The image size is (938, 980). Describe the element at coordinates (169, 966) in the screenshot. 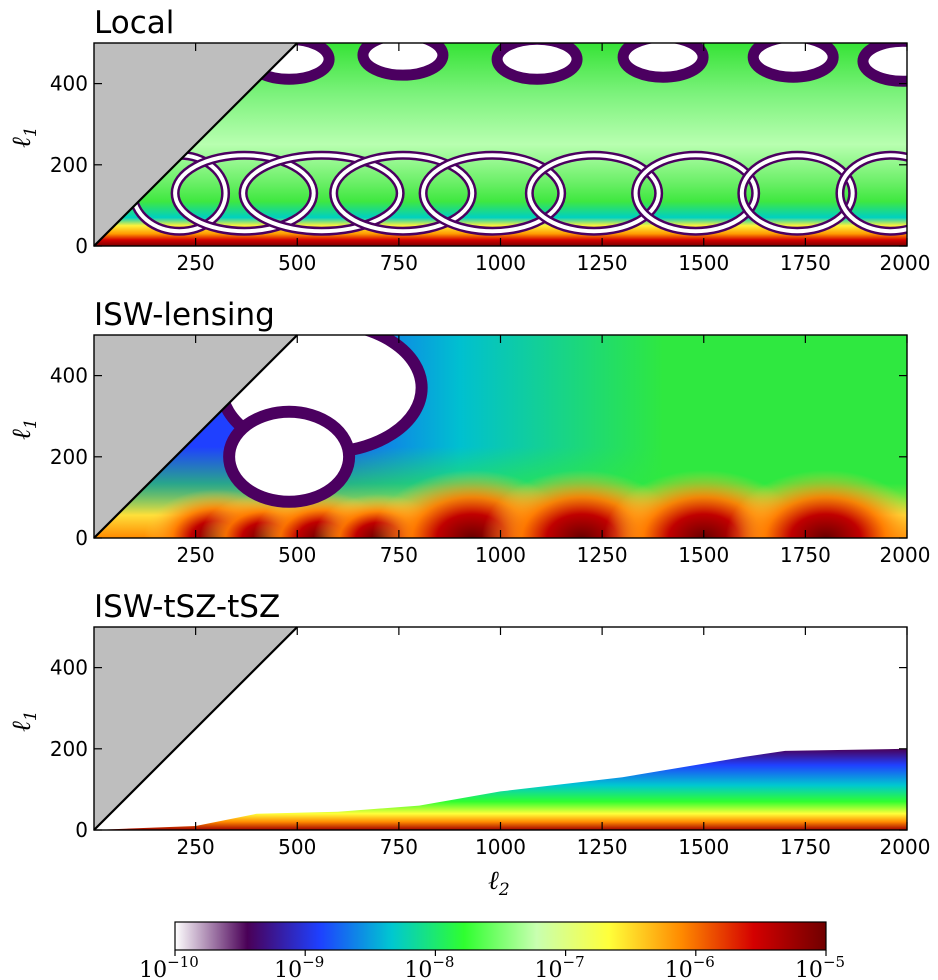

I see `colorbar-tick-label: 10⁻¹⁰` at that location.